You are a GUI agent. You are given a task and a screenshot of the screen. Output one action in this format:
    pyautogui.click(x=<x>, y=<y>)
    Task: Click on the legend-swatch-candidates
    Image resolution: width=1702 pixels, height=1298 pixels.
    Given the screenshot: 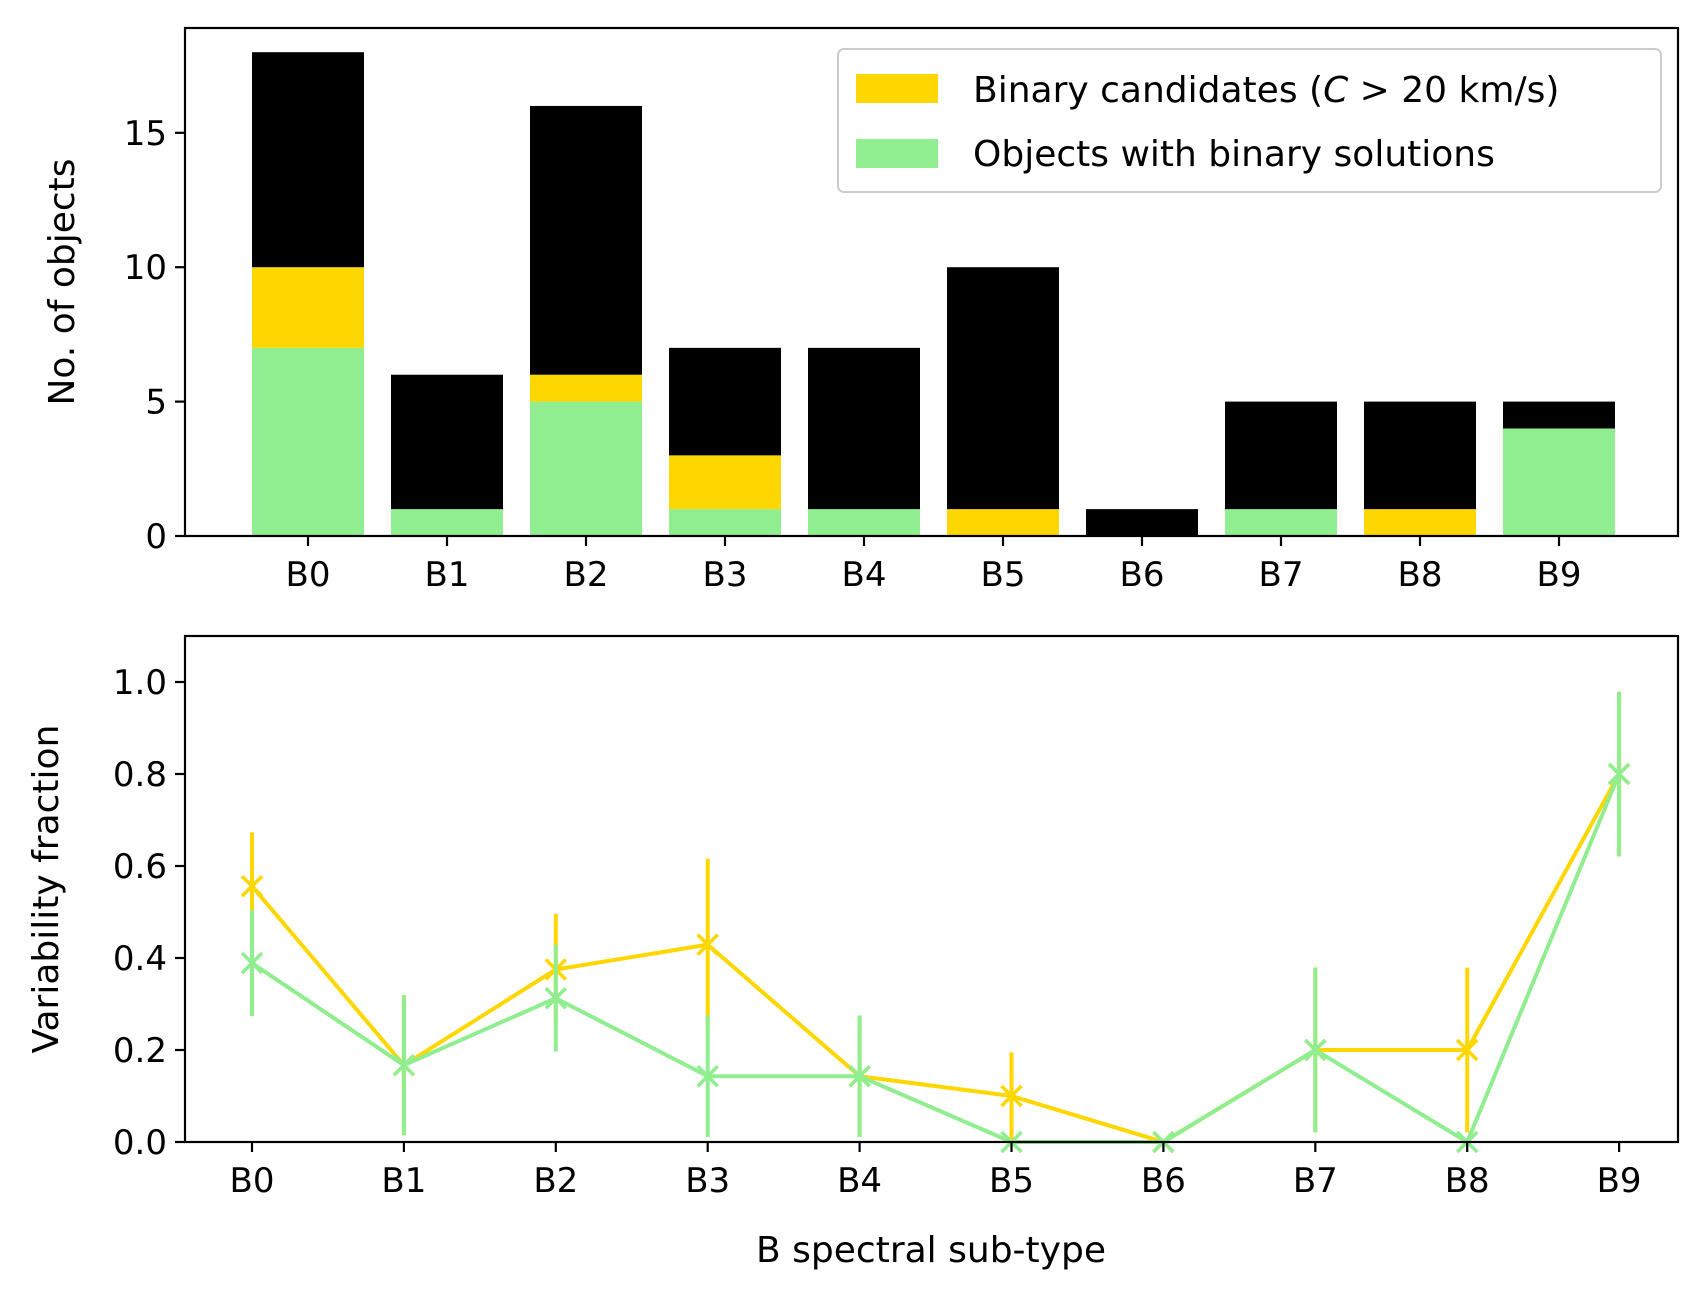 What is the action you would take?
    pyautogui.click(x=897, y=88)
    